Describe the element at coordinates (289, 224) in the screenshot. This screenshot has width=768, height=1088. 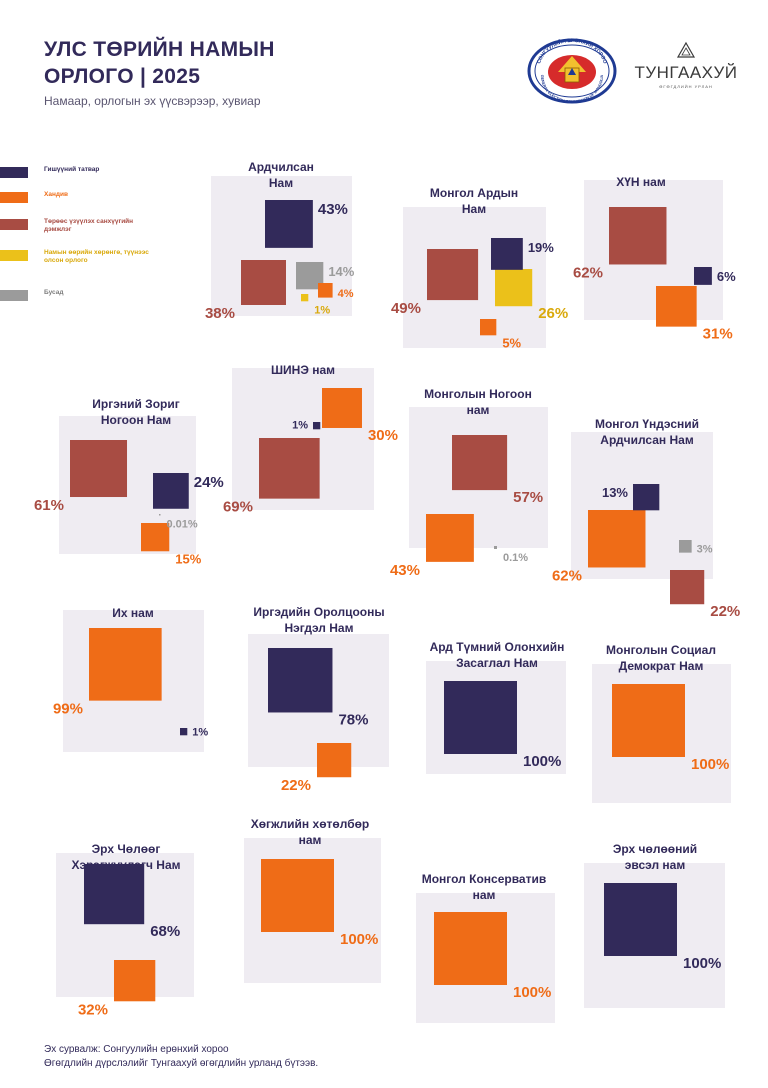
I see `party-1-square-dues` at that location.